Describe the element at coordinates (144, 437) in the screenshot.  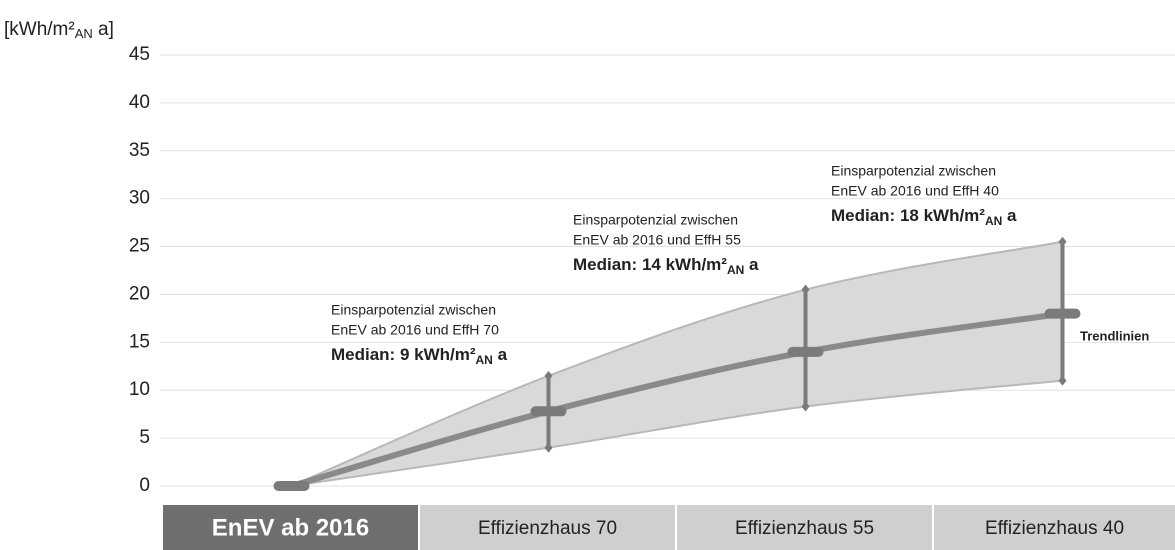
I see `y-tick-label: 5` at that location.